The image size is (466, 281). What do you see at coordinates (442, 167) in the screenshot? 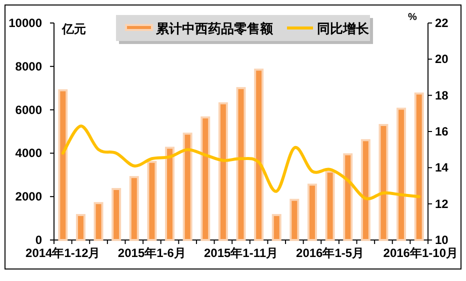
I see `y2-tick-label: 14` at bounding box center [442, 167].